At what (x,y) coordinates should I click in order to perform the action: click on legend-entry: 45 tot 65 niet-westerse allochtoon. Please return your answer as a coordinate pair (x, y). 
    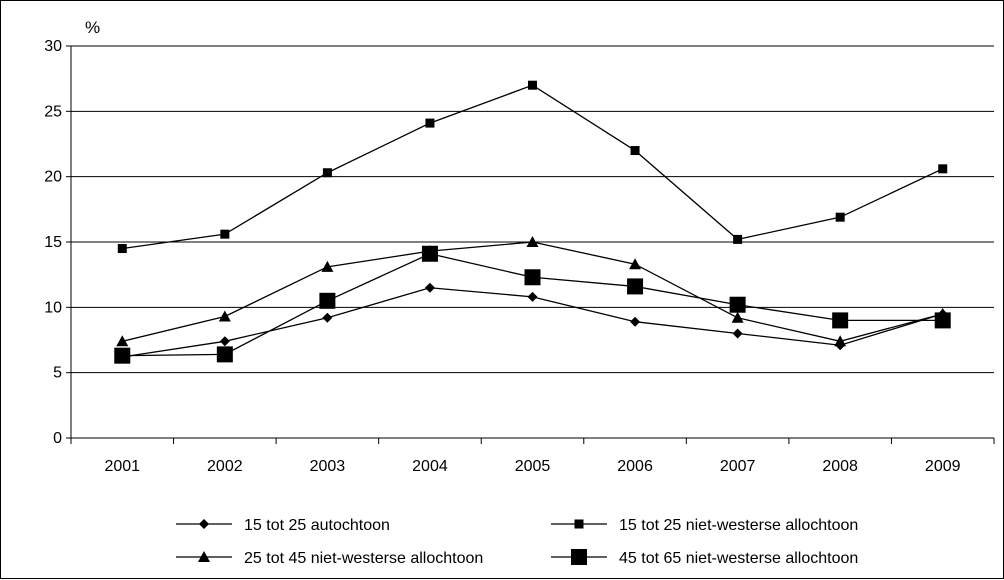
    Looking at the image, I should click on (704, 558).